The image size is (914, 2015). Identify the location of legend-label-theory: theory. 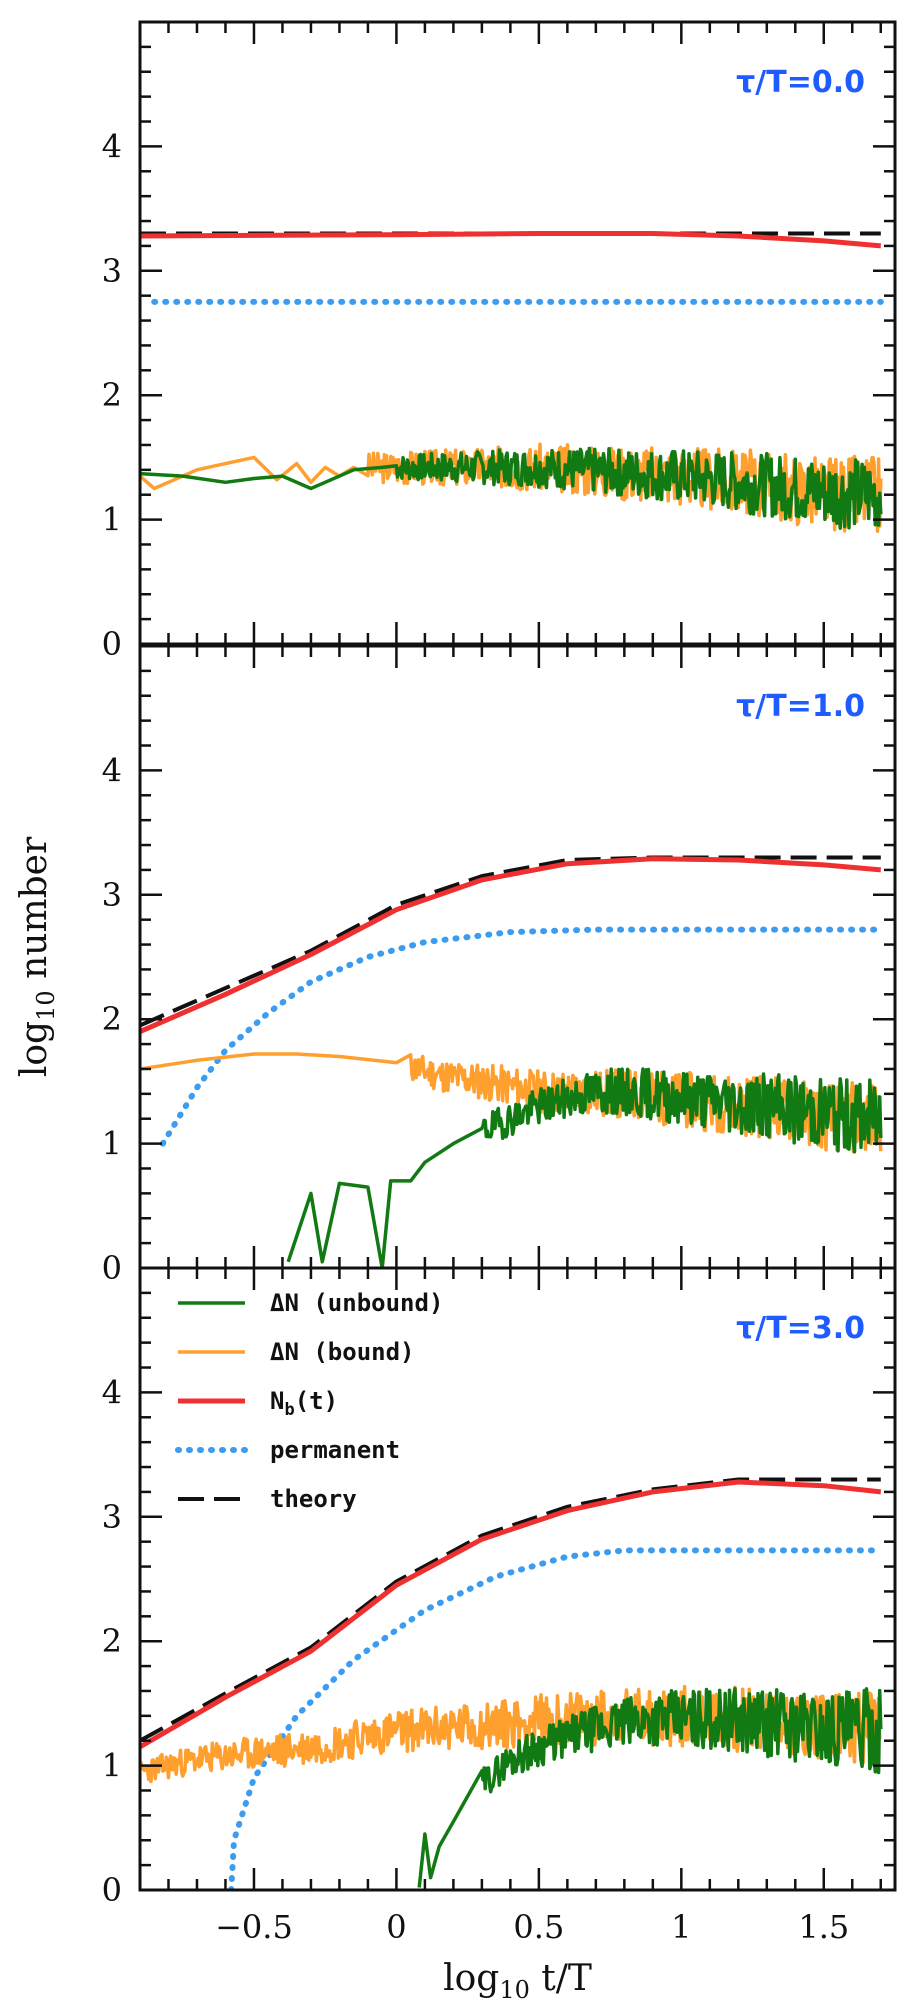
(313, 1499).